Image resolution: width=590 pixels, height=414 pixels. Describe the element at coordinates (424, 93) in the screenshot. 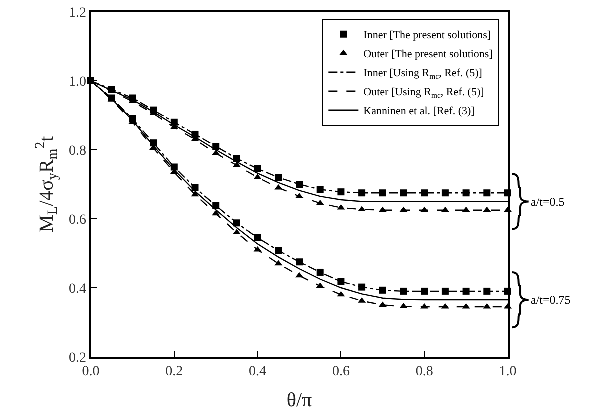

I see `legend-label: Outer [Using R$_{mc}$, Ref. (5)]` at that location.